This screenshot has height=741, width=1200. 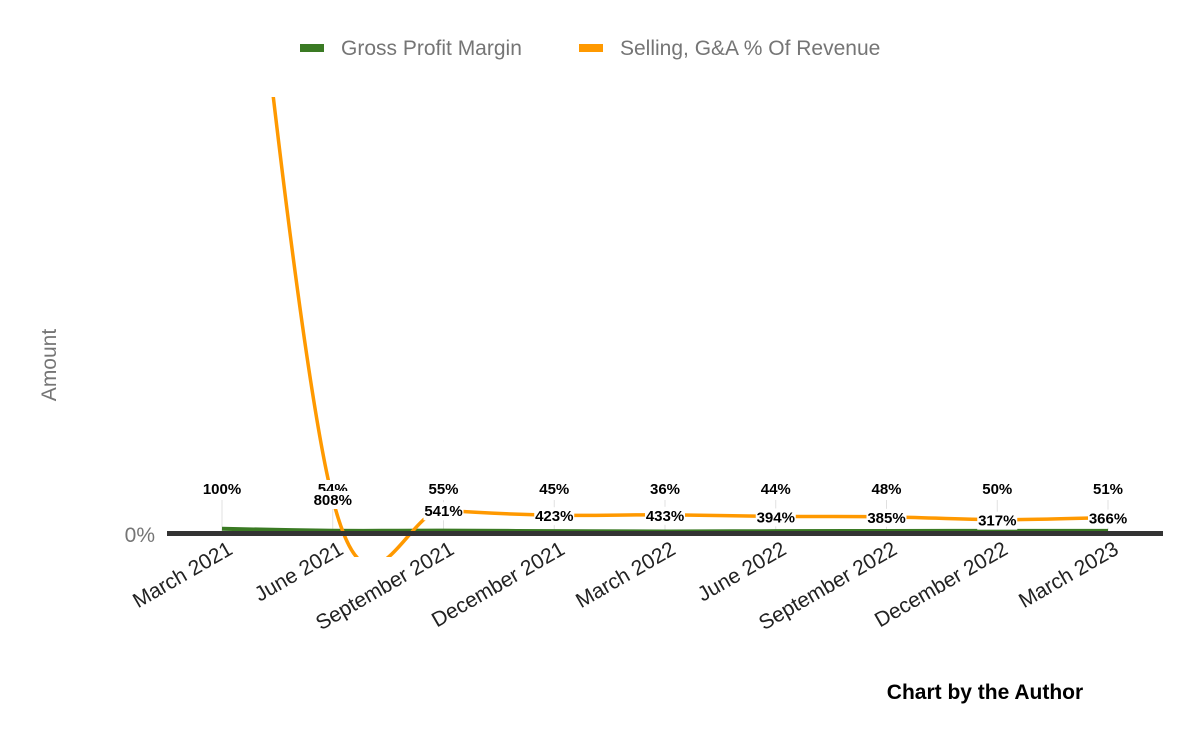 What do you see at coordinates (431, 48) in the screenshot?
I see `legend-label-gross-profit-margin: Gross Profit Margin` at bounding box center [431, 48].